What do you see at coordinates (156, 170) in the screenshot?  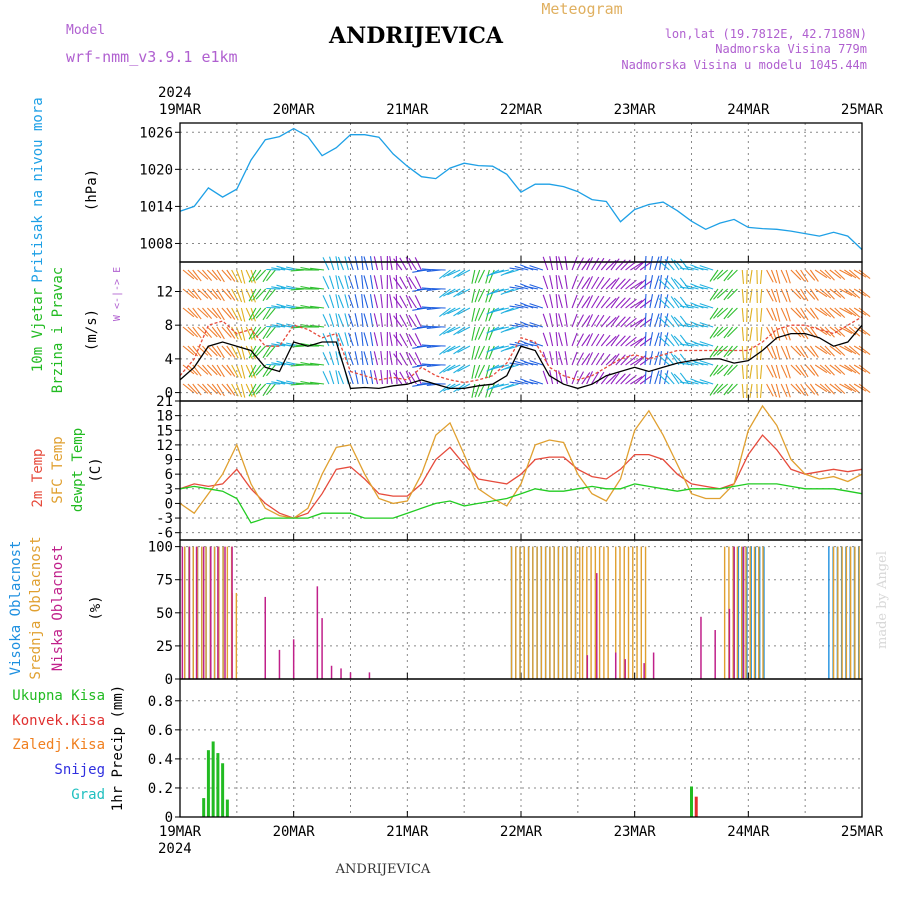 I see `y-tick-label: 1020` at bounding box center [156, 170].